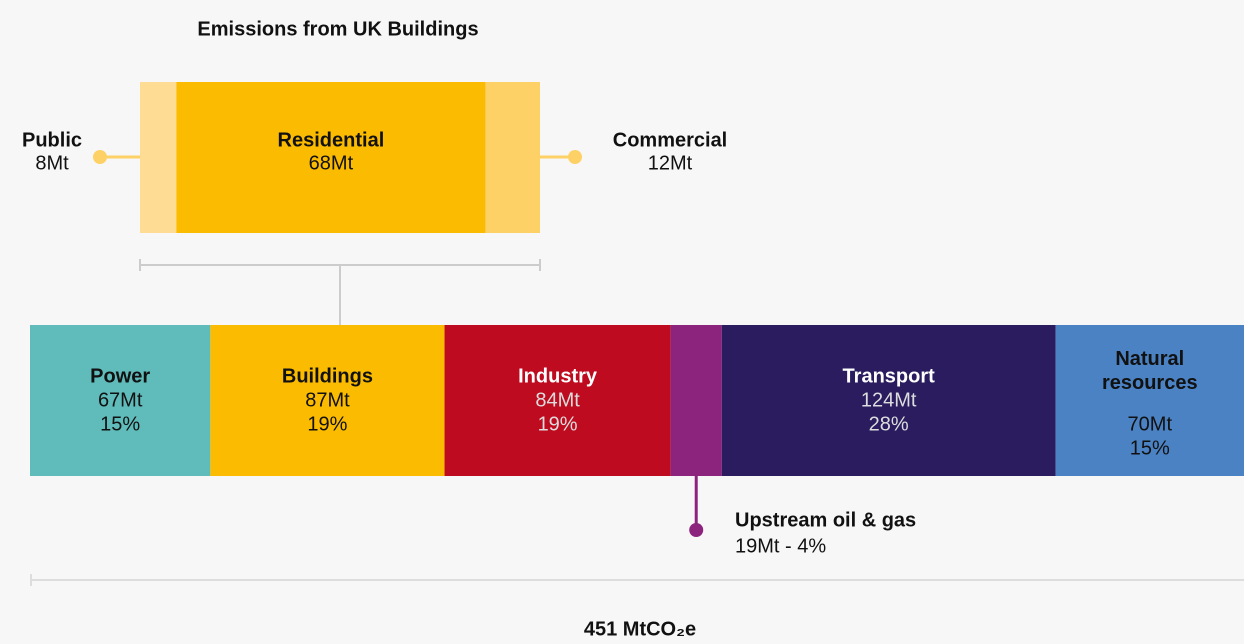  Describe the element at coordinates (1149, 359) in the screenshot. I see `label-line: Natural` at that location.